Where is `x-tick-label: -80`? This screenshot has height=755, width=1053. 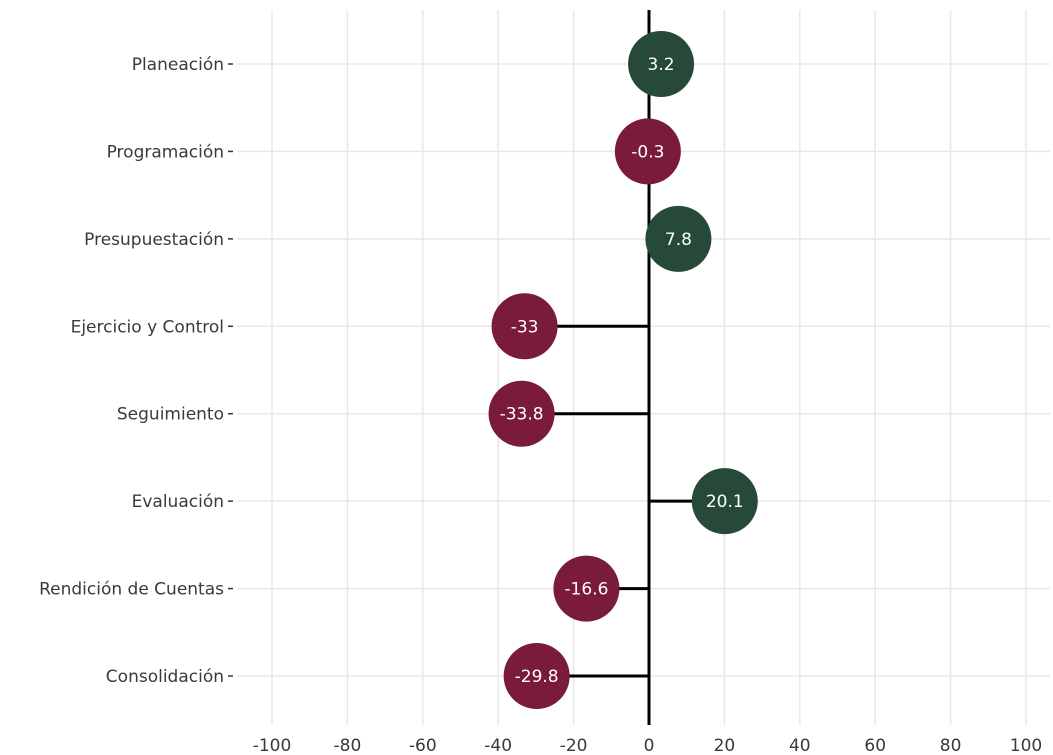 x-tick-label: -80 is located at coordinates (348, 745).